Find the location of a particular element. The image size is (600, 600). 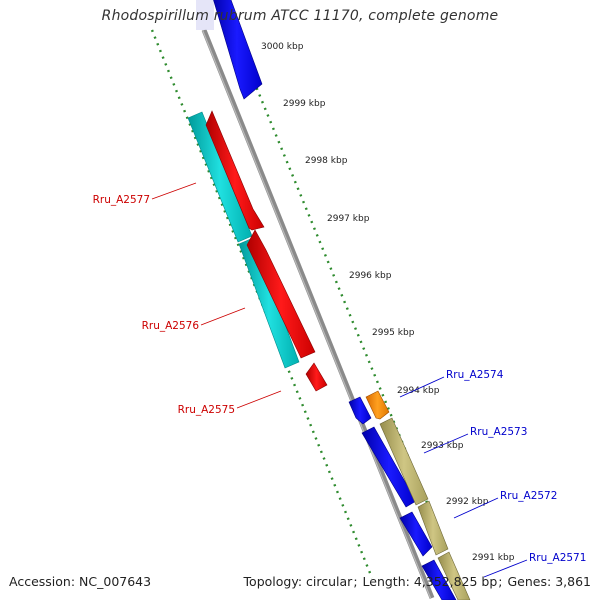

cds-Rru_A2572 is located at coordinates (416, 534).